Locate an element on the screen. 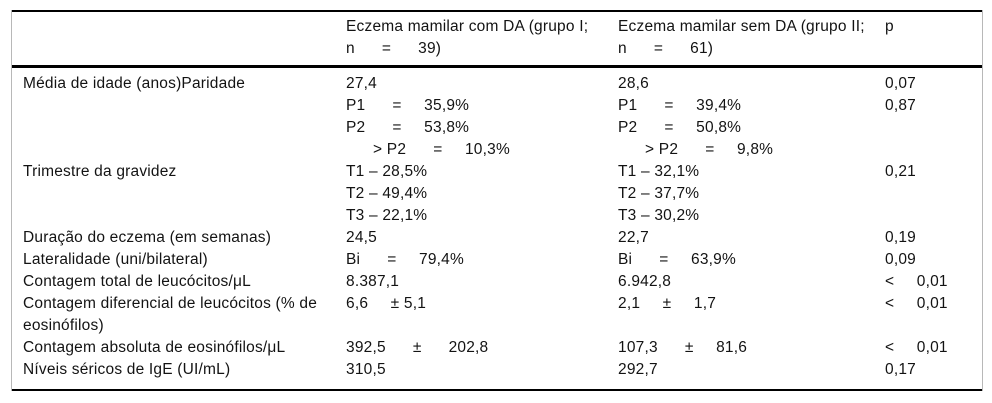 This screenshot has width=992, height=403. value-line: 22,7 is located at coordinates (633, 237).